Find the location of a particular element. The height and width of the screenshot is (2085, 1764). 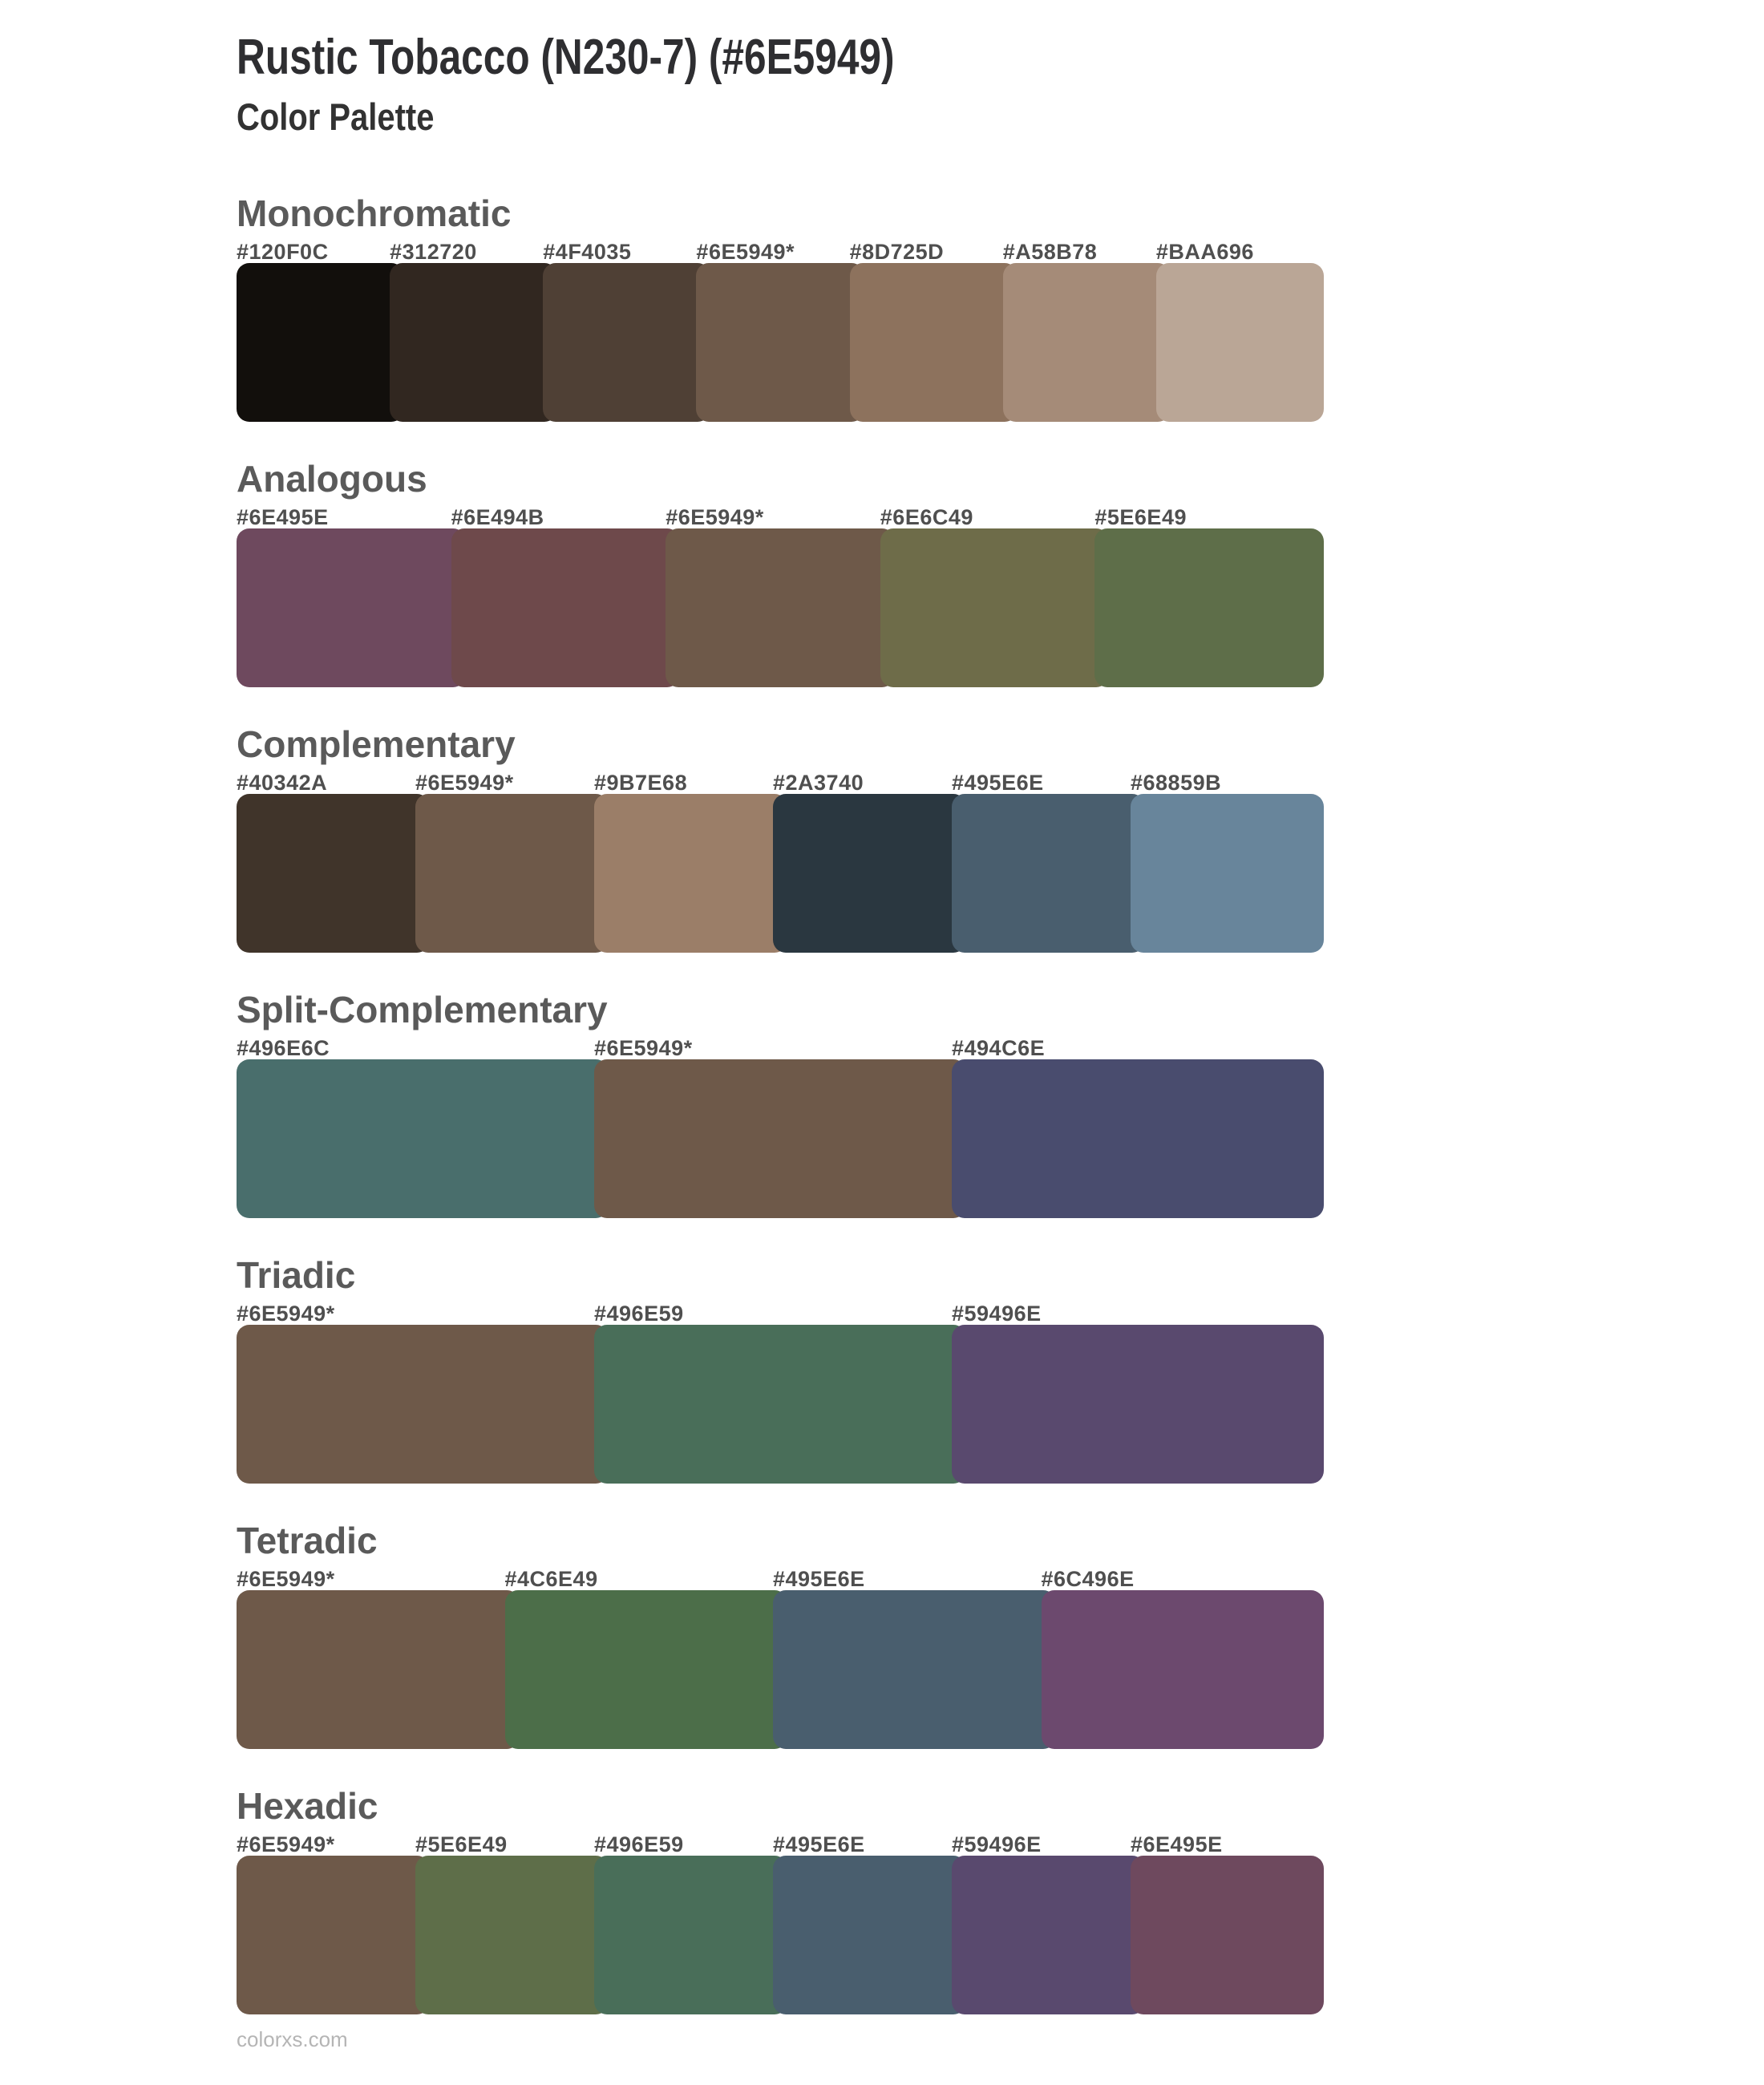

swatch-column: #6C496E is located at coordinates (1182, 1658).